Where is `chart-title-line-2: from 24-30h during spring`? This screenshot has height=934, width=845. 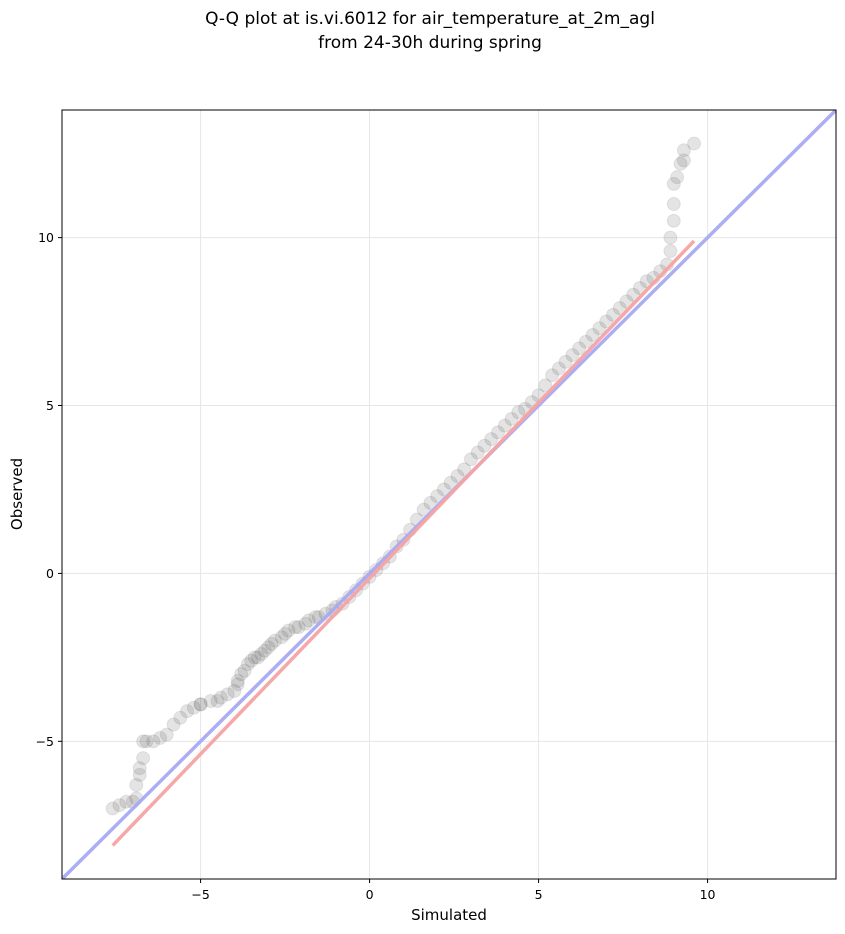 chart-title-line-2: from 24-30h during spring is located at coordinates (430, 43).